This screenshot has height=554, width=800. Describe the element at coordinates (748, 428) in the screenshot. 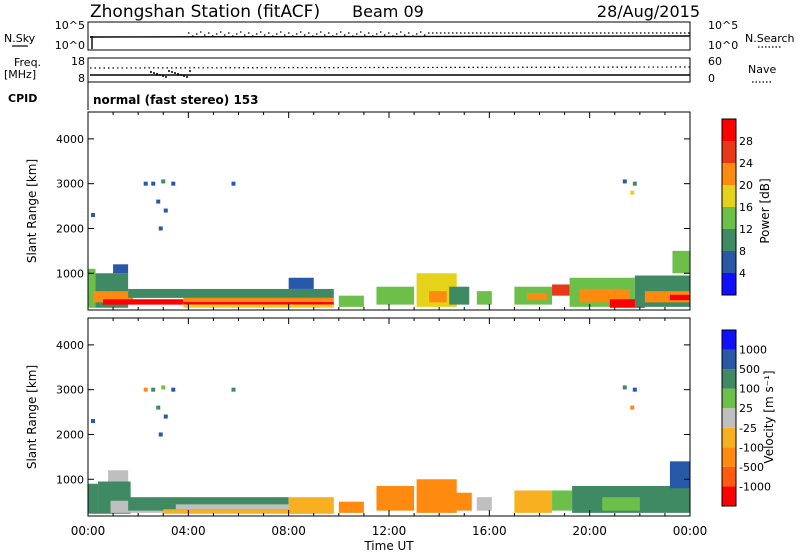

I see `colorbar-tick-label: -25` at that location.